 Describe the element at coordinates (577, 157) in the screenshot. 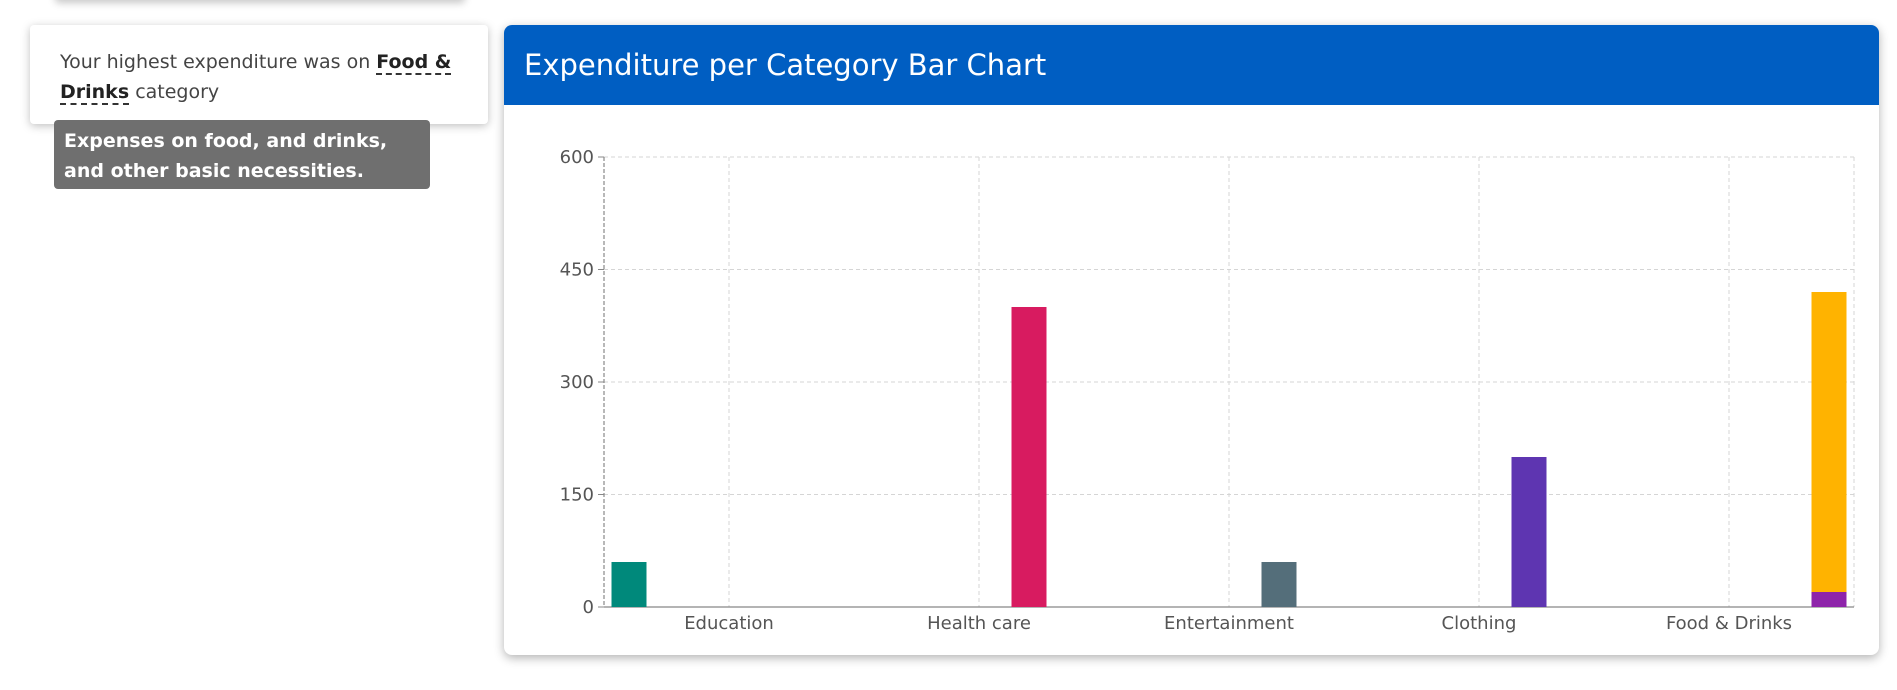

I see `y-tick-label: 600` at that location.